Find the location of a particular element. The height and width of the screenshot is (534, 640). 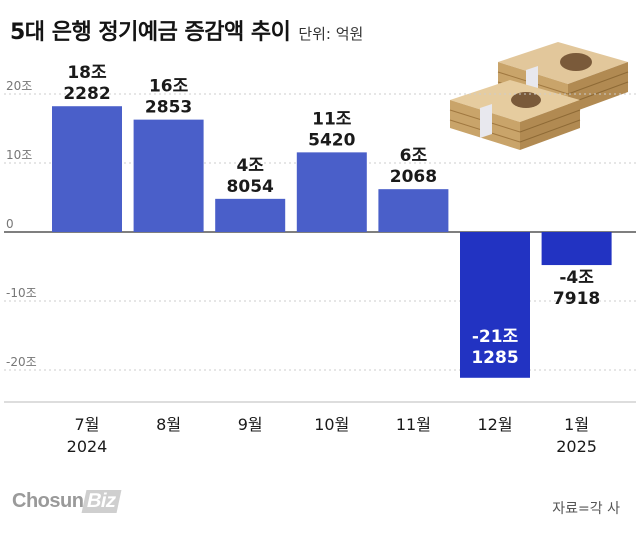

data-label: 2282 is located at coordinates (86, 94).